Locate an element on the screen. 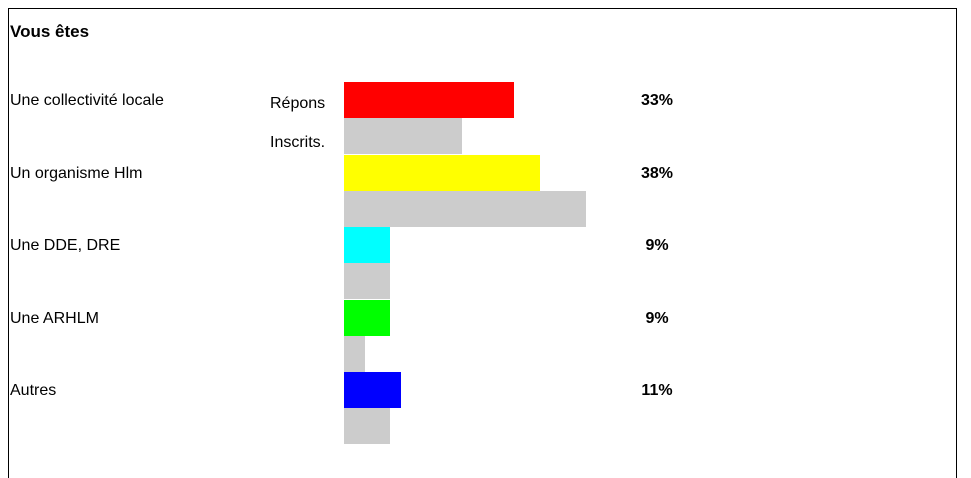 This screenshot has width=971, height=478. category-label: Une ARHLM is located at coordinates (54, 318).